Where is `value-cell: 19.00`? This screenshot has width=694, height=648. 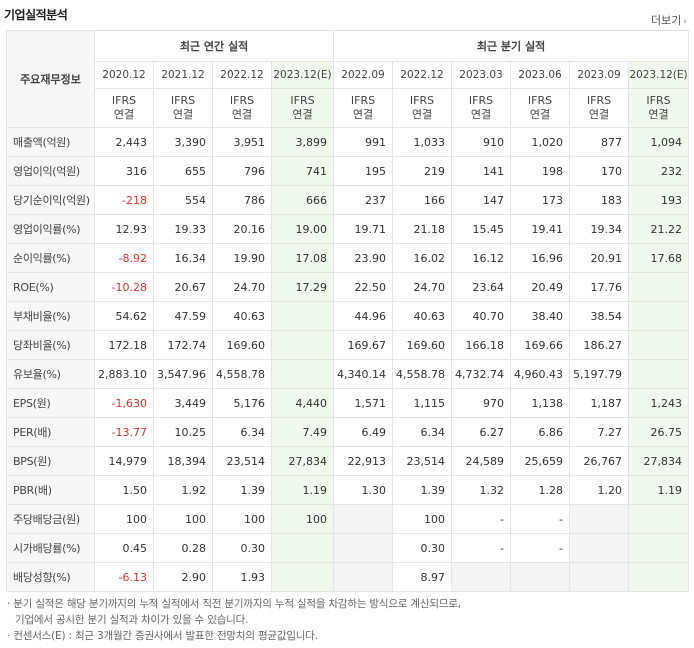 value-cell: 19.00 is located at coordinates (302, 229).